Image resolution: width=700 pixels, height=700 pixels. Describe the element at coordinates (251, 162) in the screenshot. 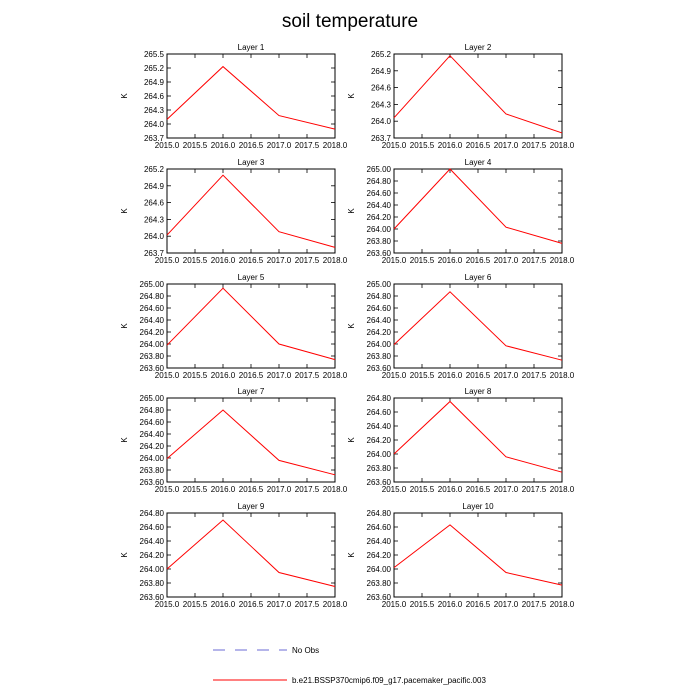

I see `panel-title: Layer 3` at that location.